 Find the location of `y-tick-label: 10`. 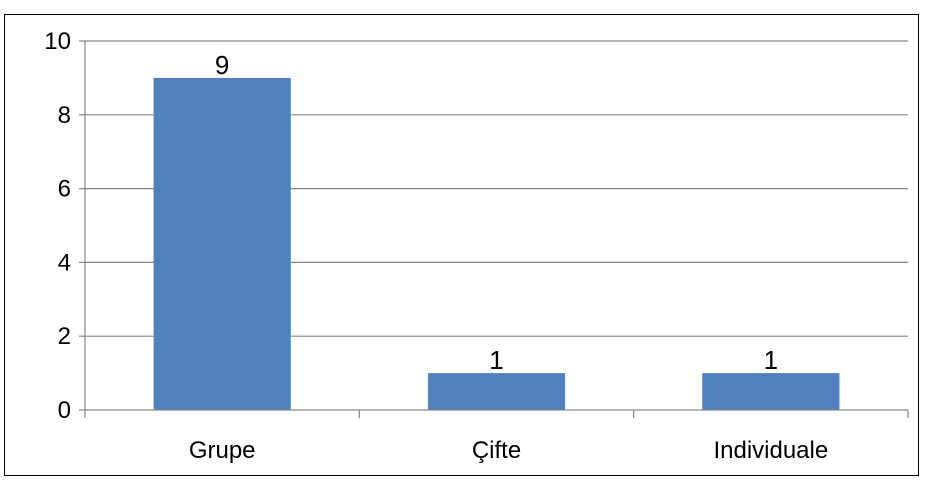

y-tick-label: 10 is located at coordinates (57, 41).